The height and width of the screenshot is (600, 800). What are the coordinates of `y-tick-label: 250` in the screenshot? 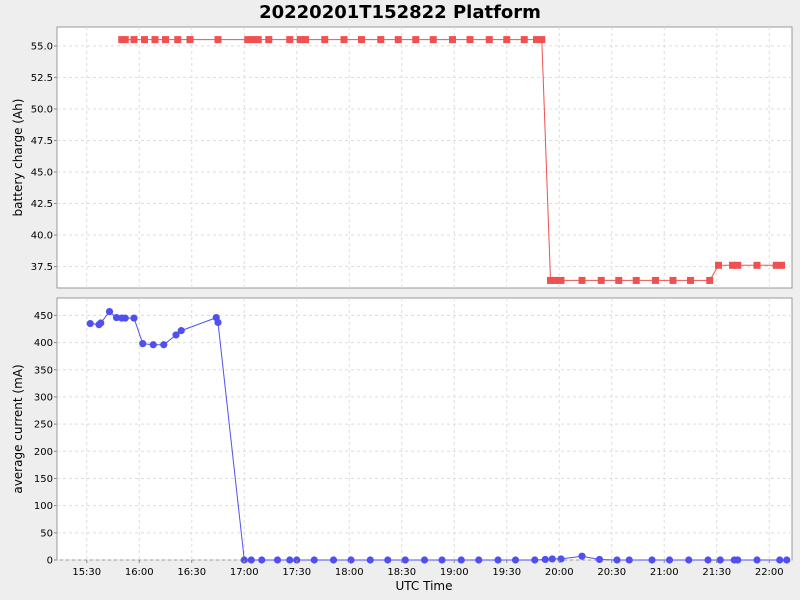 It's located at (43, 425).